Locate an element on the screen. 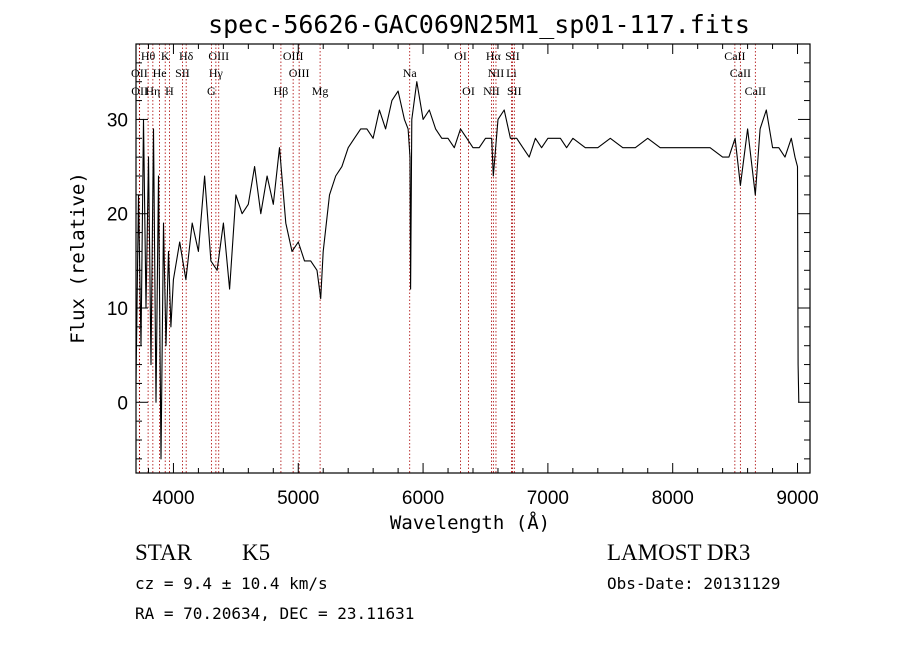 The width and height of the screenshot is (900, 649). x-tick-label-3: 7000 is located at coordinates (548, 498).